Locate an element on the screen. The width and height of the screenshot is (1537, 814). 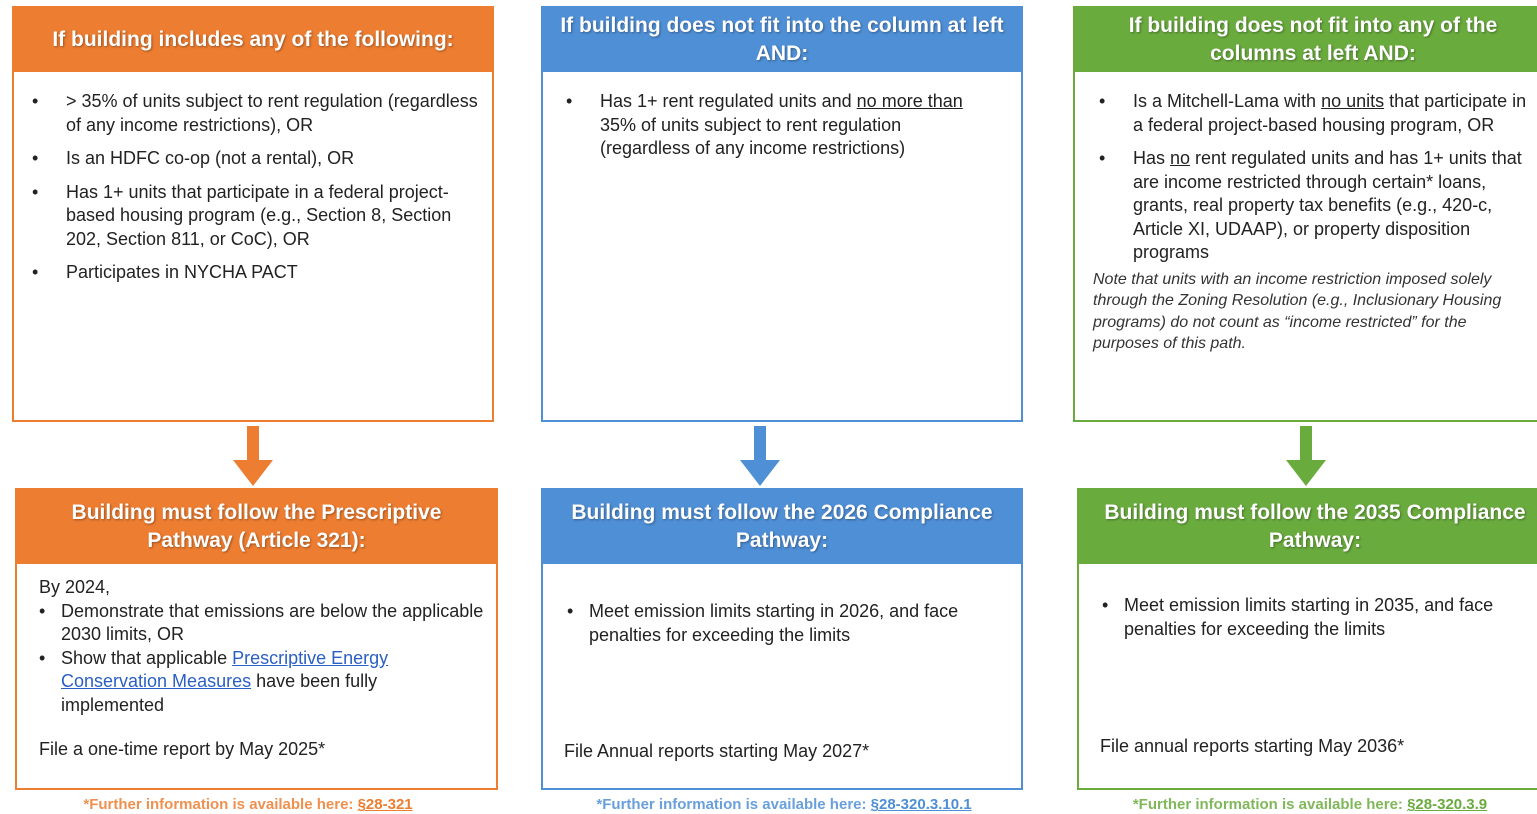
text: Show that applicable is located at coordinates (147, 657).